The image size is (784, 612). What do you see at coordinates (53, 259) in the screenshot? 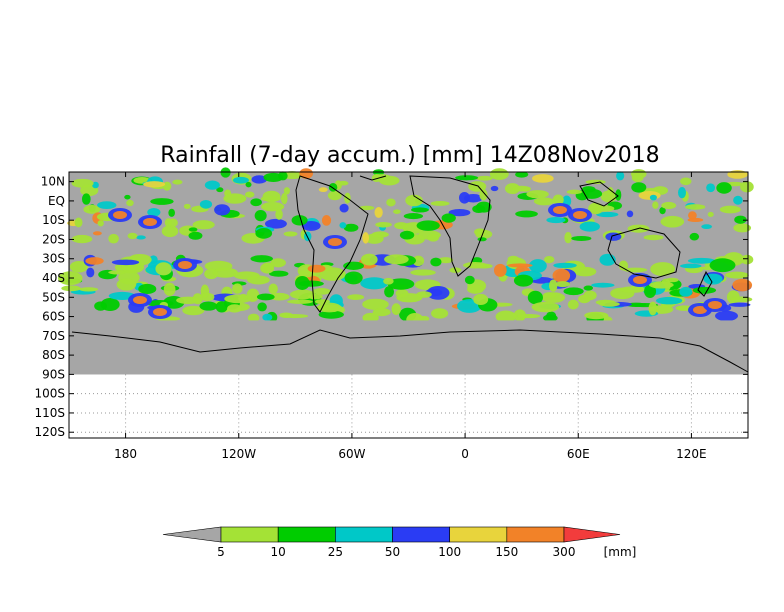
I see `lat-label: 30S` at bounding box center [53, 259].